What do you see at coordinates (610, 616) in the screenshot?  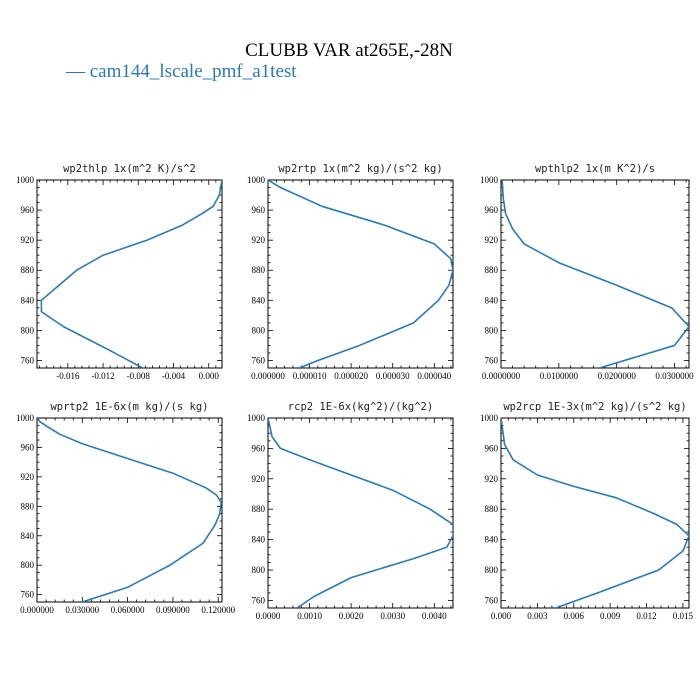 I see `x-tick-label: 0.009` at bounding box center [610, 616].